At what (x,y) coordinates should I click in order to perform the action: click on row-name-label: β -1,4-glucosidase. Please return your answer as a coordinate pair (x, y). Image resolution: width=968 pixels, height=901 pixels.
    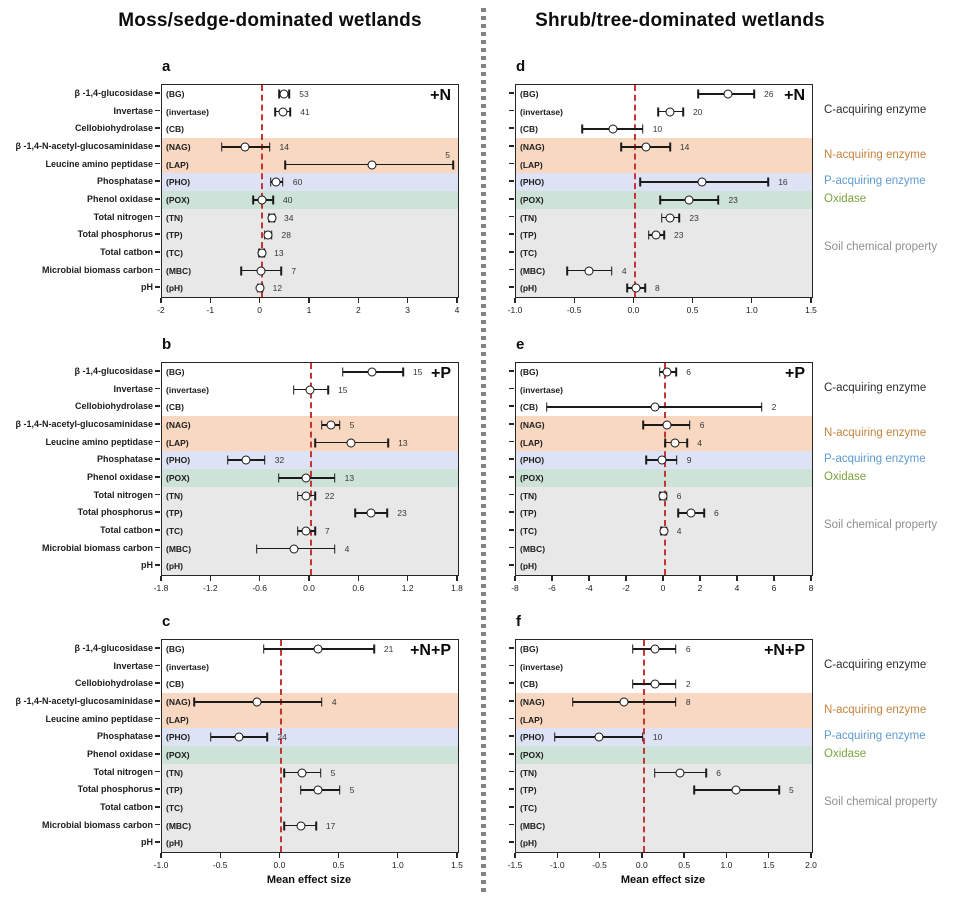
    Looking at the image, I should click on (113, 370).